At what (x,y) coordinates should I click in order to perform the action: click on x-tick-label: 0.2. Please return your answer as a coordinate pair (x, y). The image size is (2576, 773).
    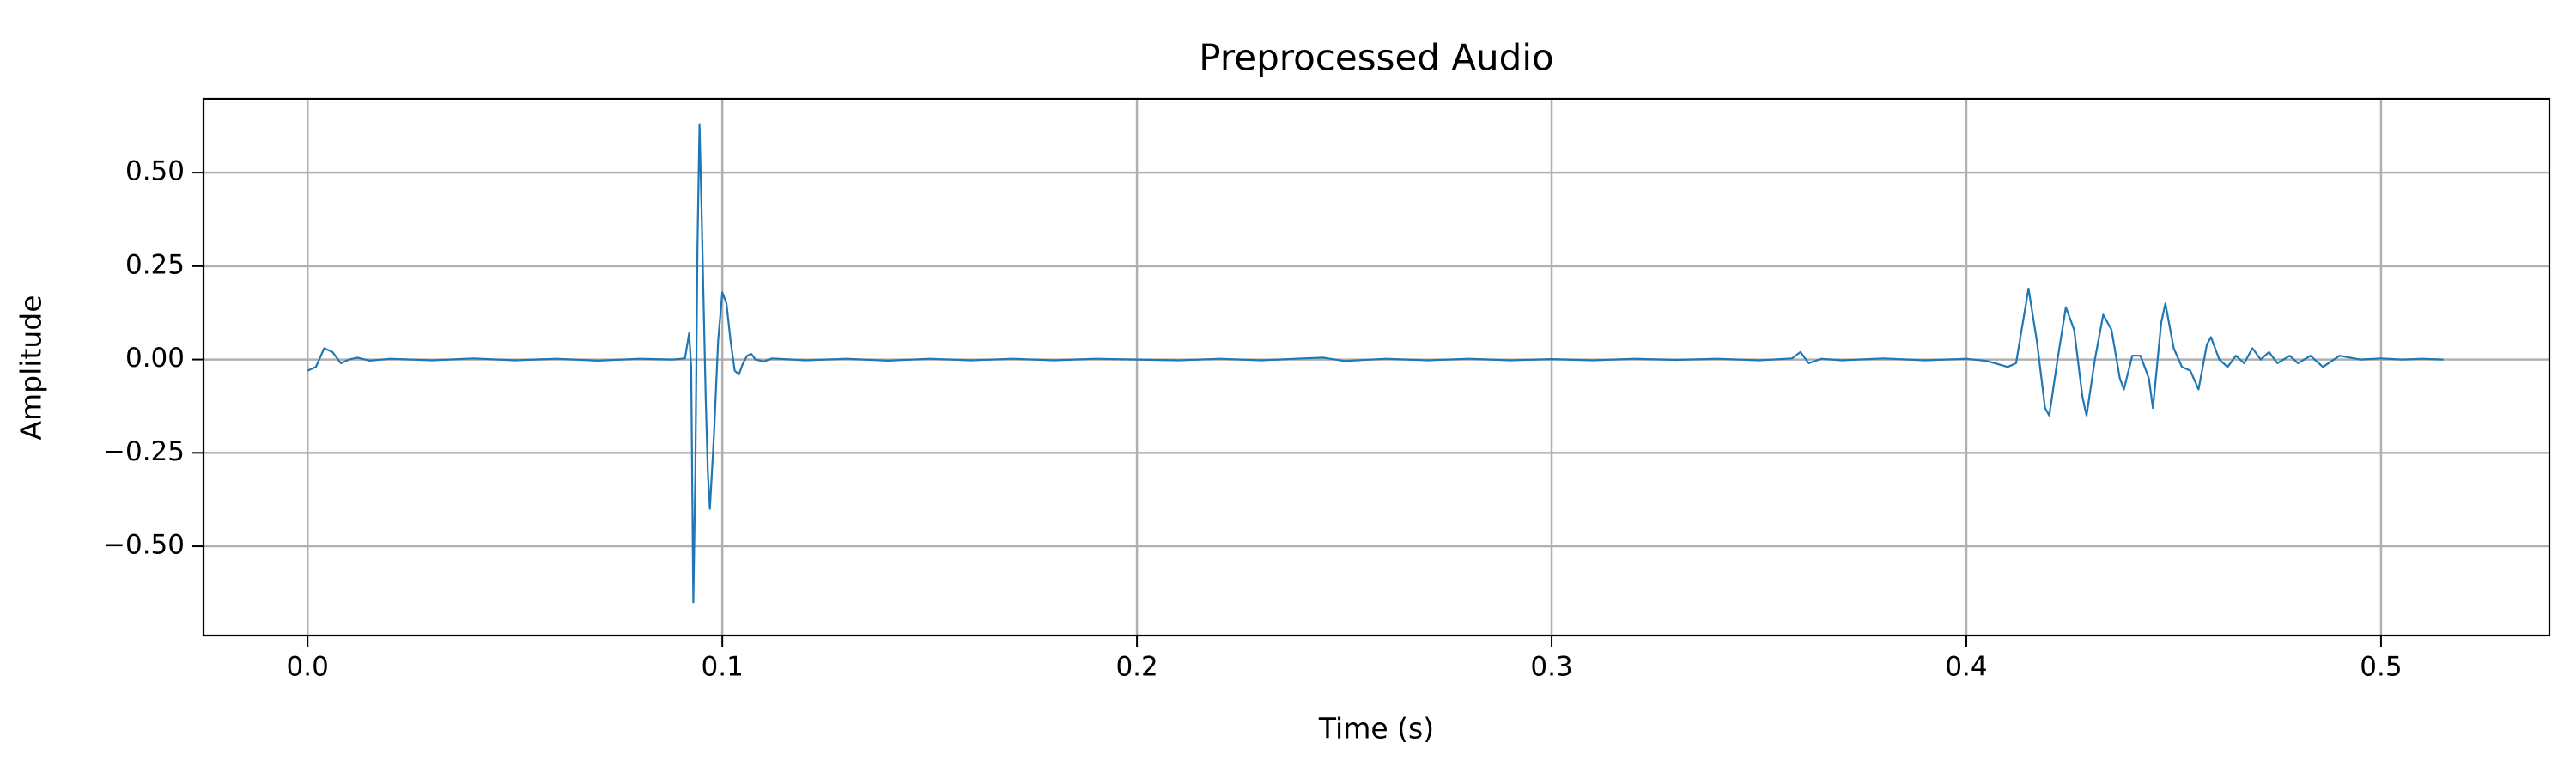
    Looking at the image, I should click on (1136, 667).